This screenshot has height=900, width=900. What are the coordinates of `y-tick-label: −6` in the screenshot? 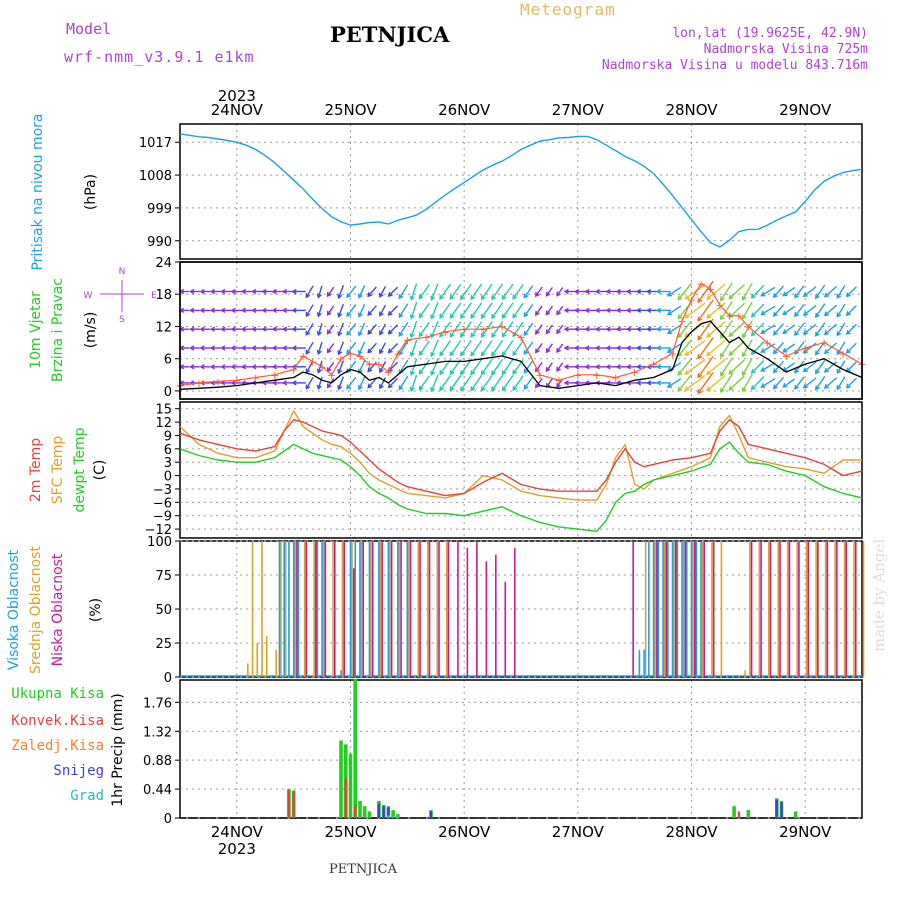 It's located at (162, 503).